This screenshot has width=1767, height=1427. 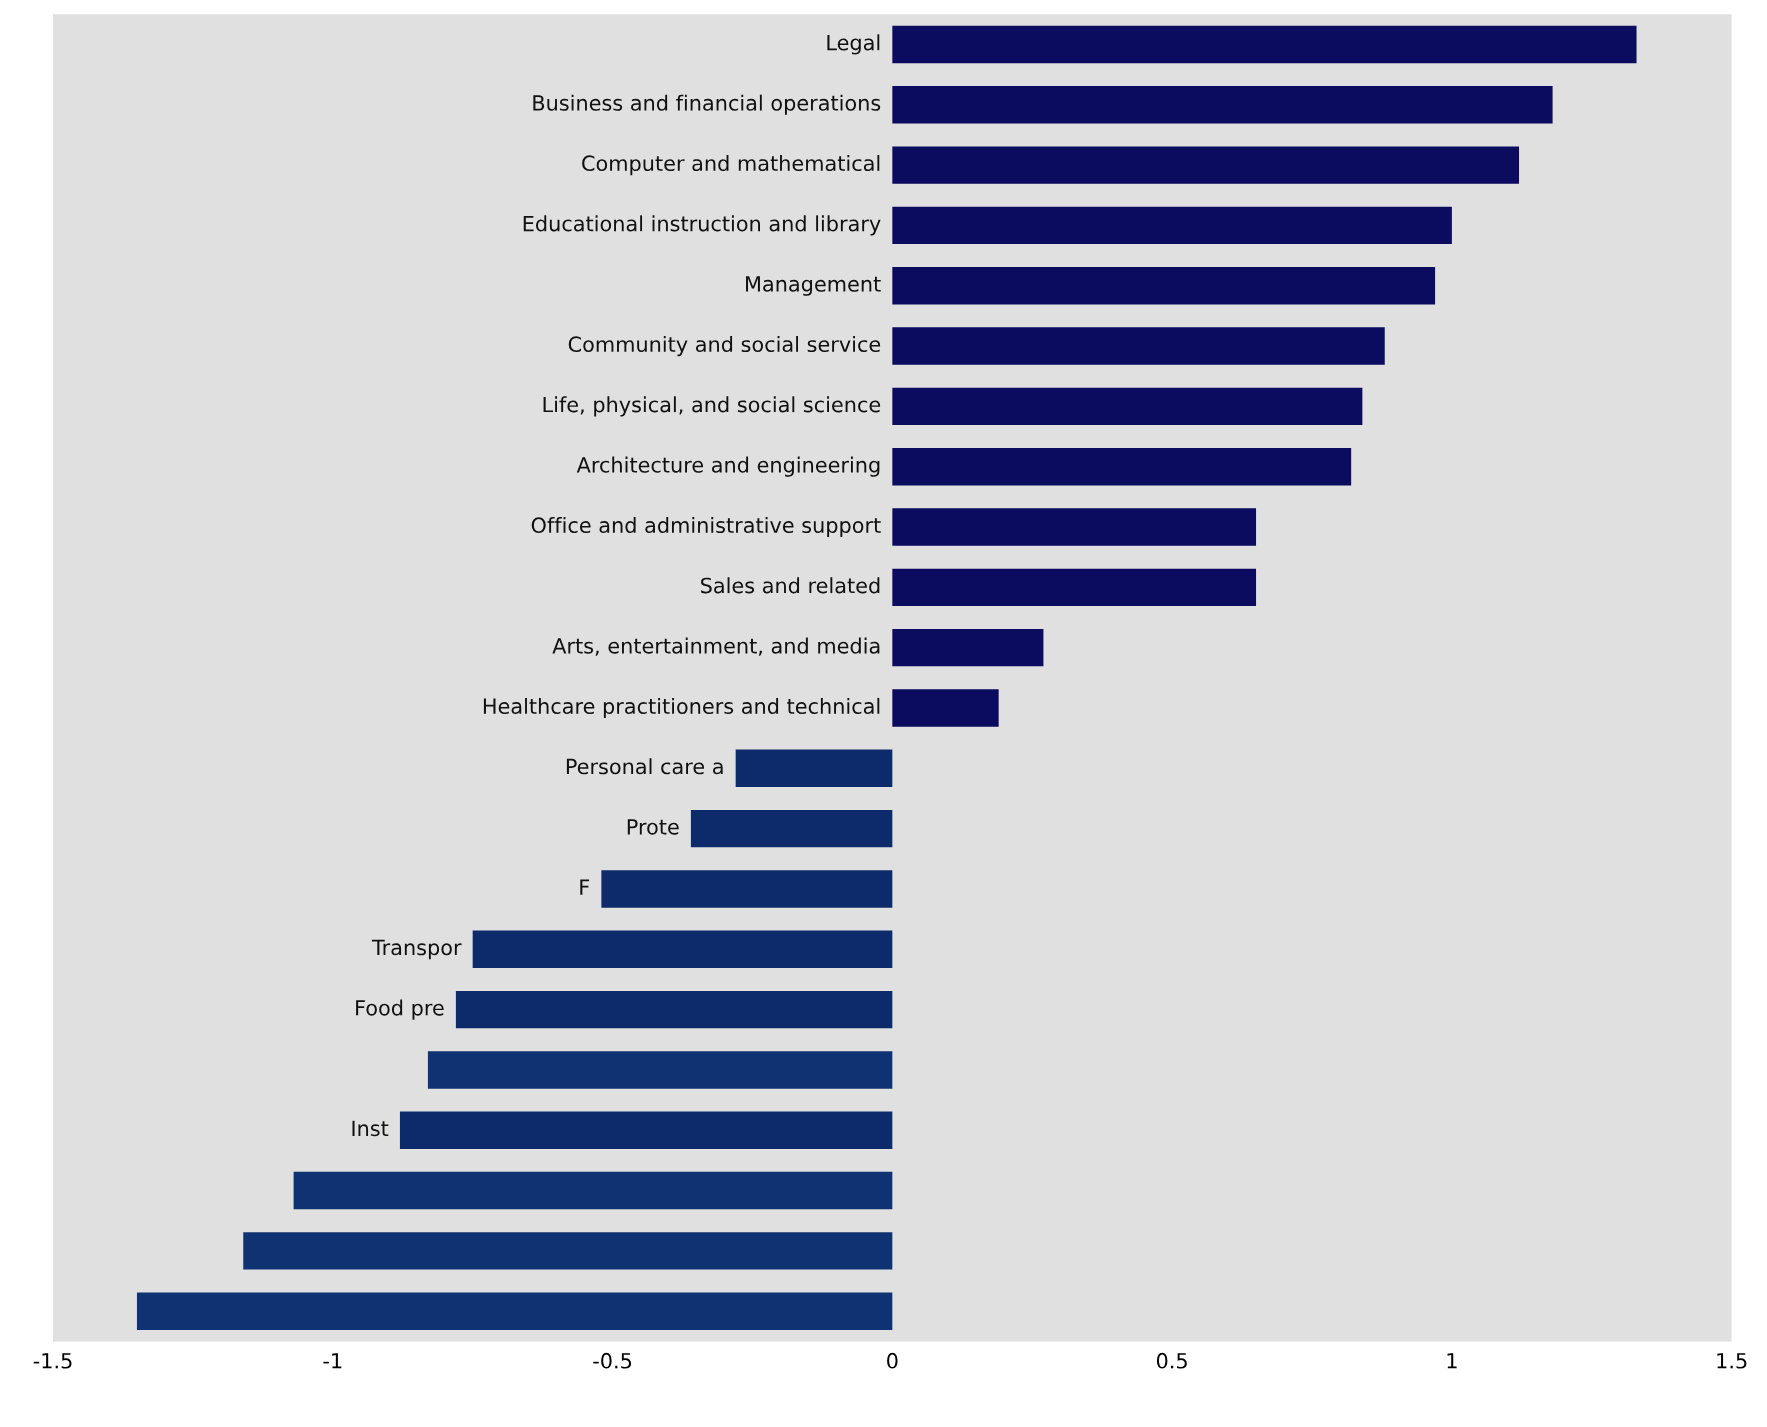 What do you see at coordinates (853, 44) in the screenshot?
I see `y-tick-label: Legal` at bounding box center [853, 44].